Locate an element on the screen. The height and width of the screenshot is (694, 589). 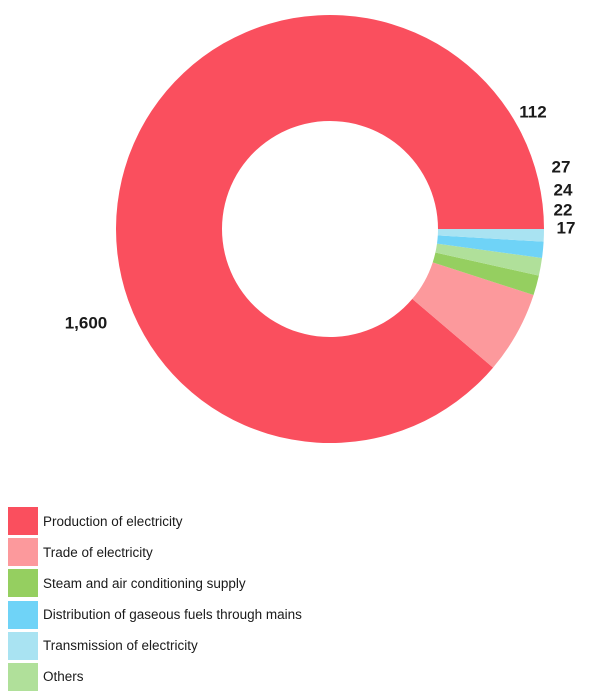
value-label: 27 is located at coordinates (561, 166).